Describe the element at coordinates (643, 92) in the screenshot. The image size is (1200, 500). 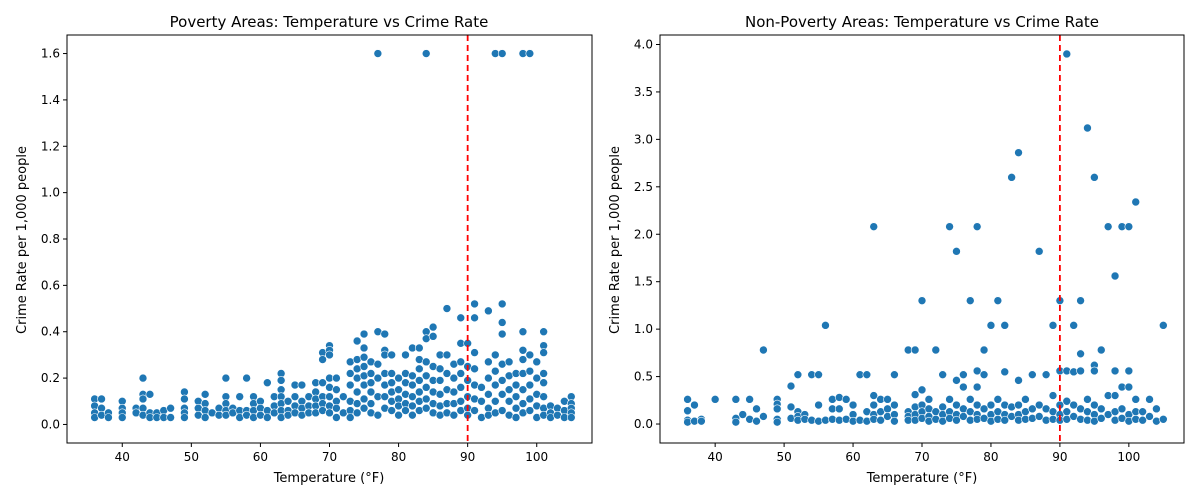
I see `y-tick-label: 3.5` at that location.